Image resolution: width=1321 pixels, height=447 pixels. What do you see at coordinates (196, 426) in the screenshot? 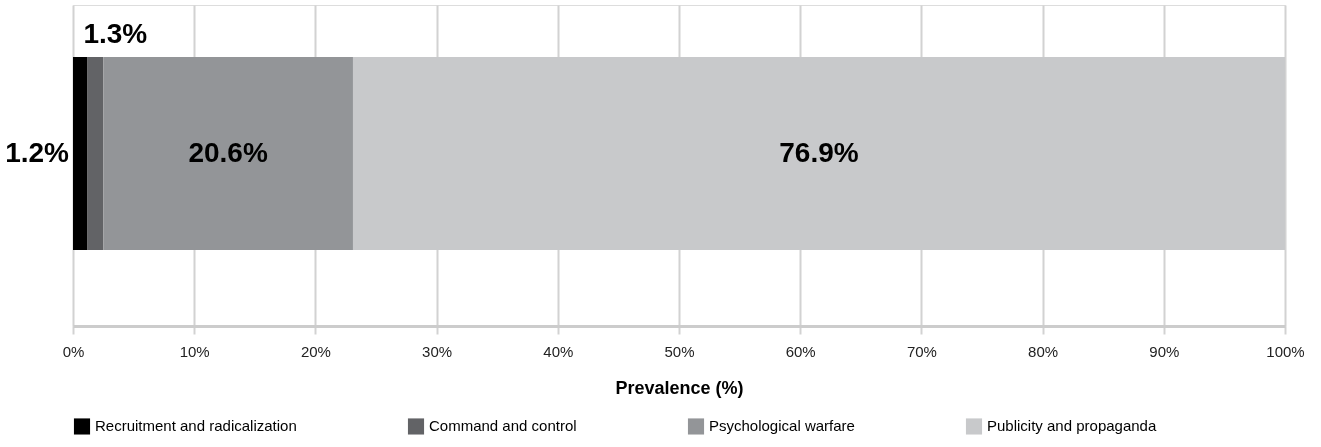
I see `legend-label: Recruitment and radicalization` at bounding box center [196, 426].